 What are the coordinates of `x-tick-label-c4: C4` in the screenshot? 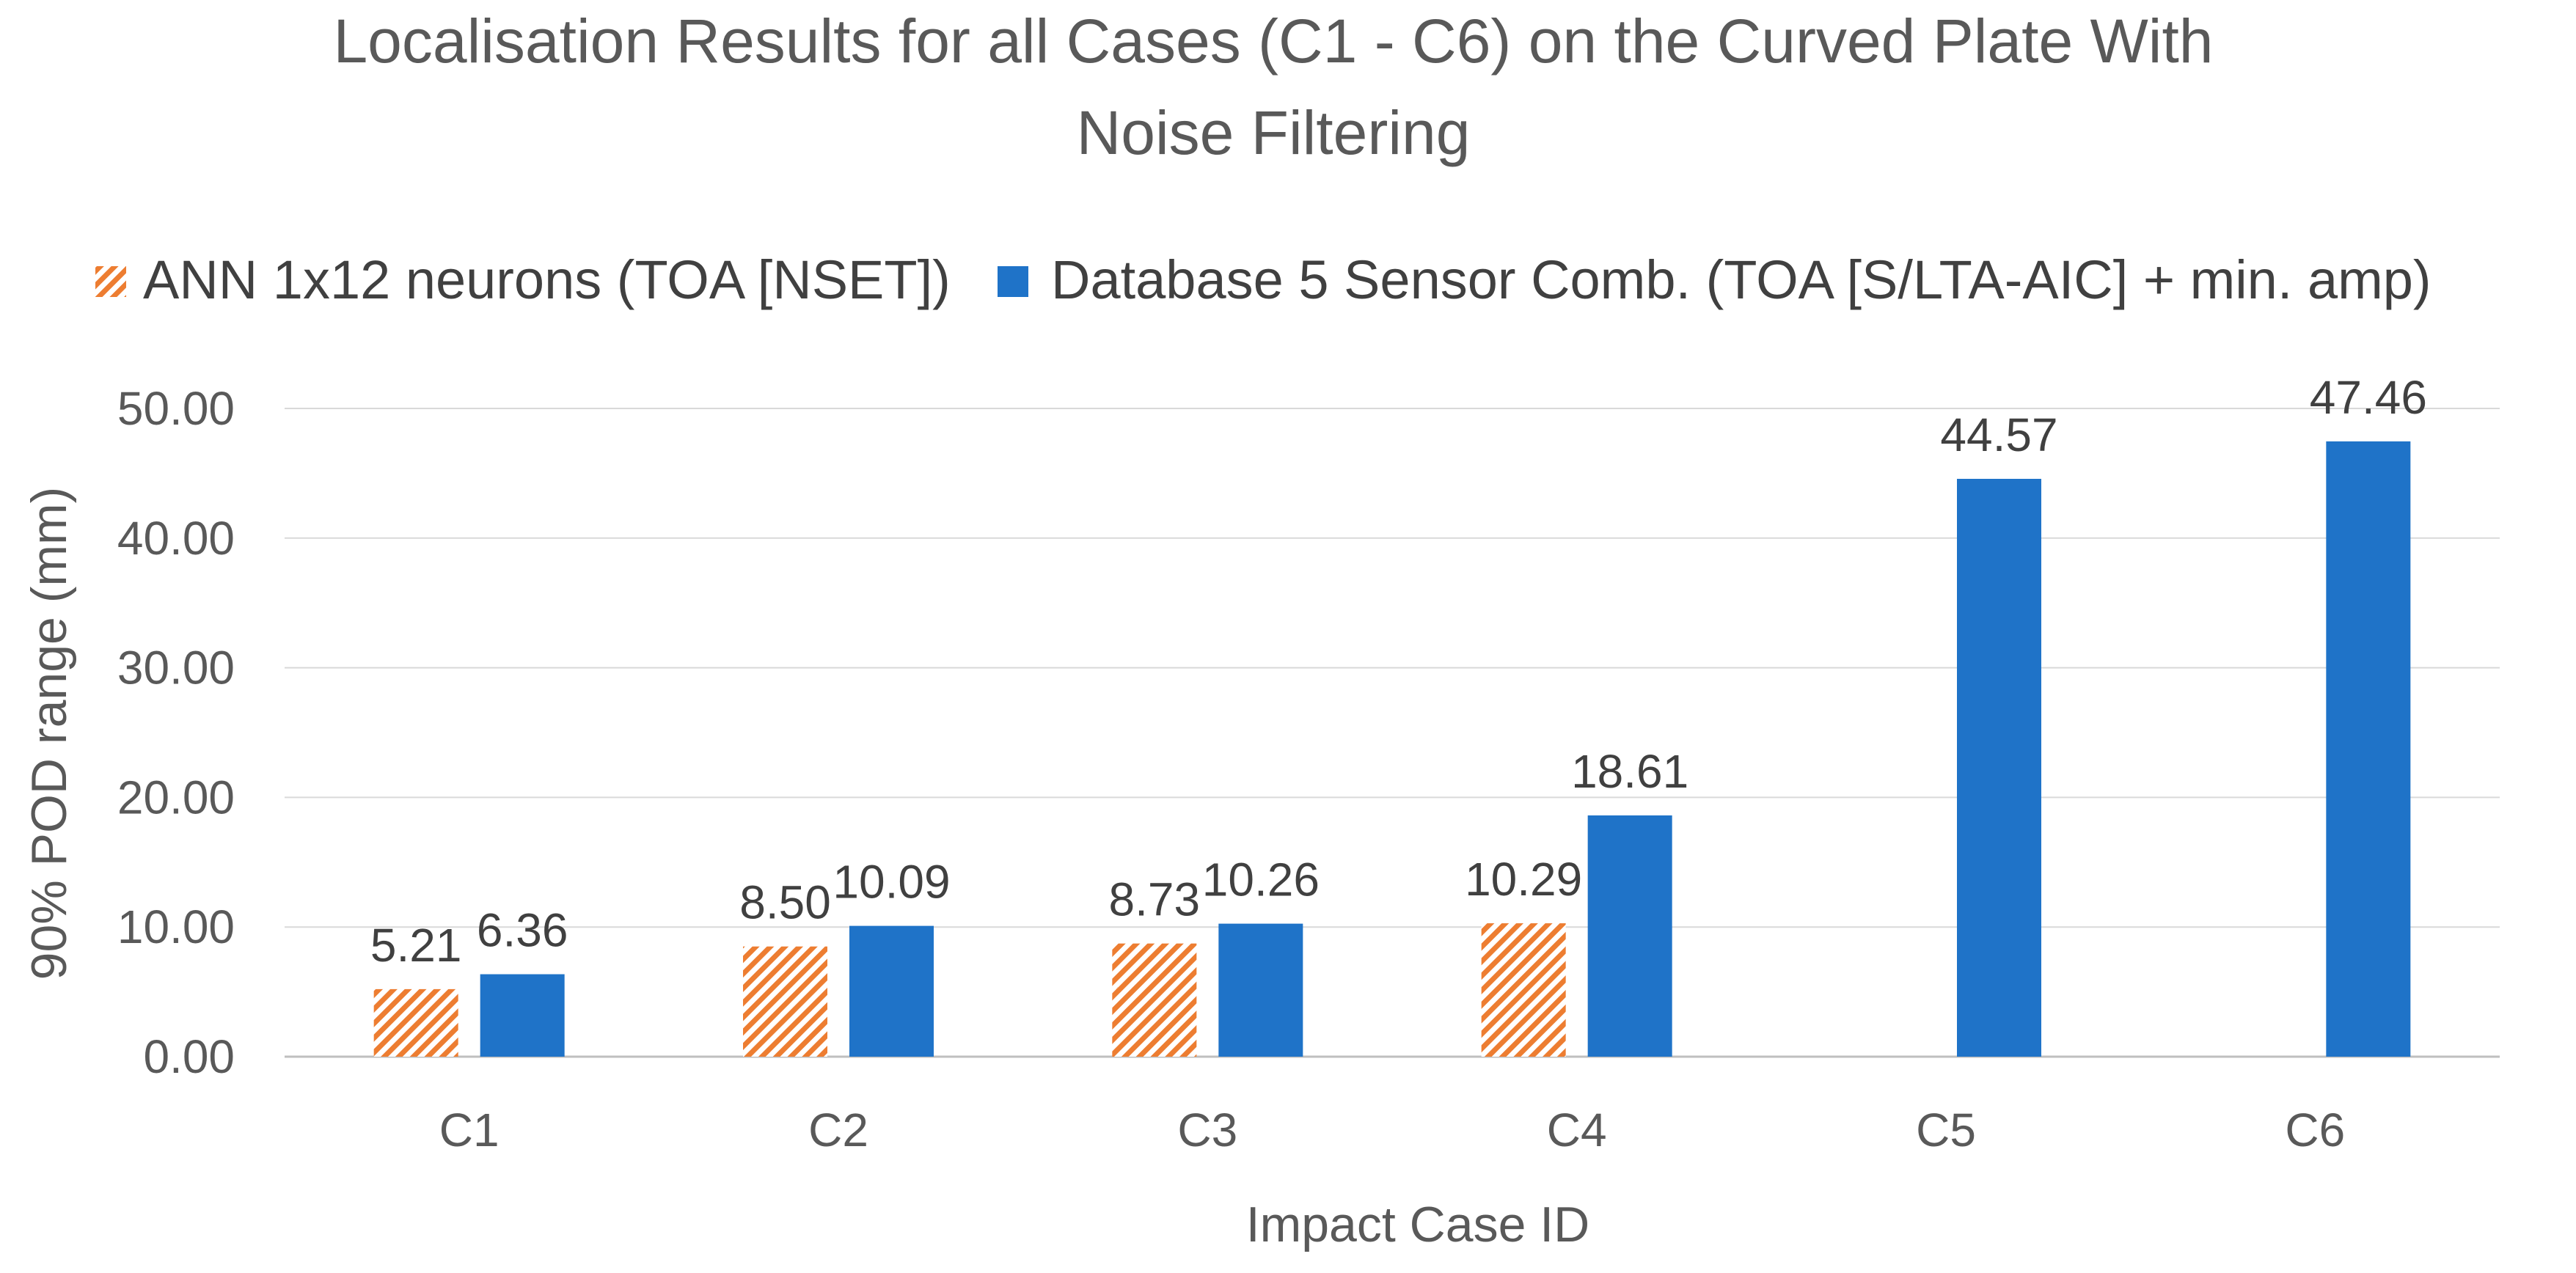 It's located at (1577, 1130).